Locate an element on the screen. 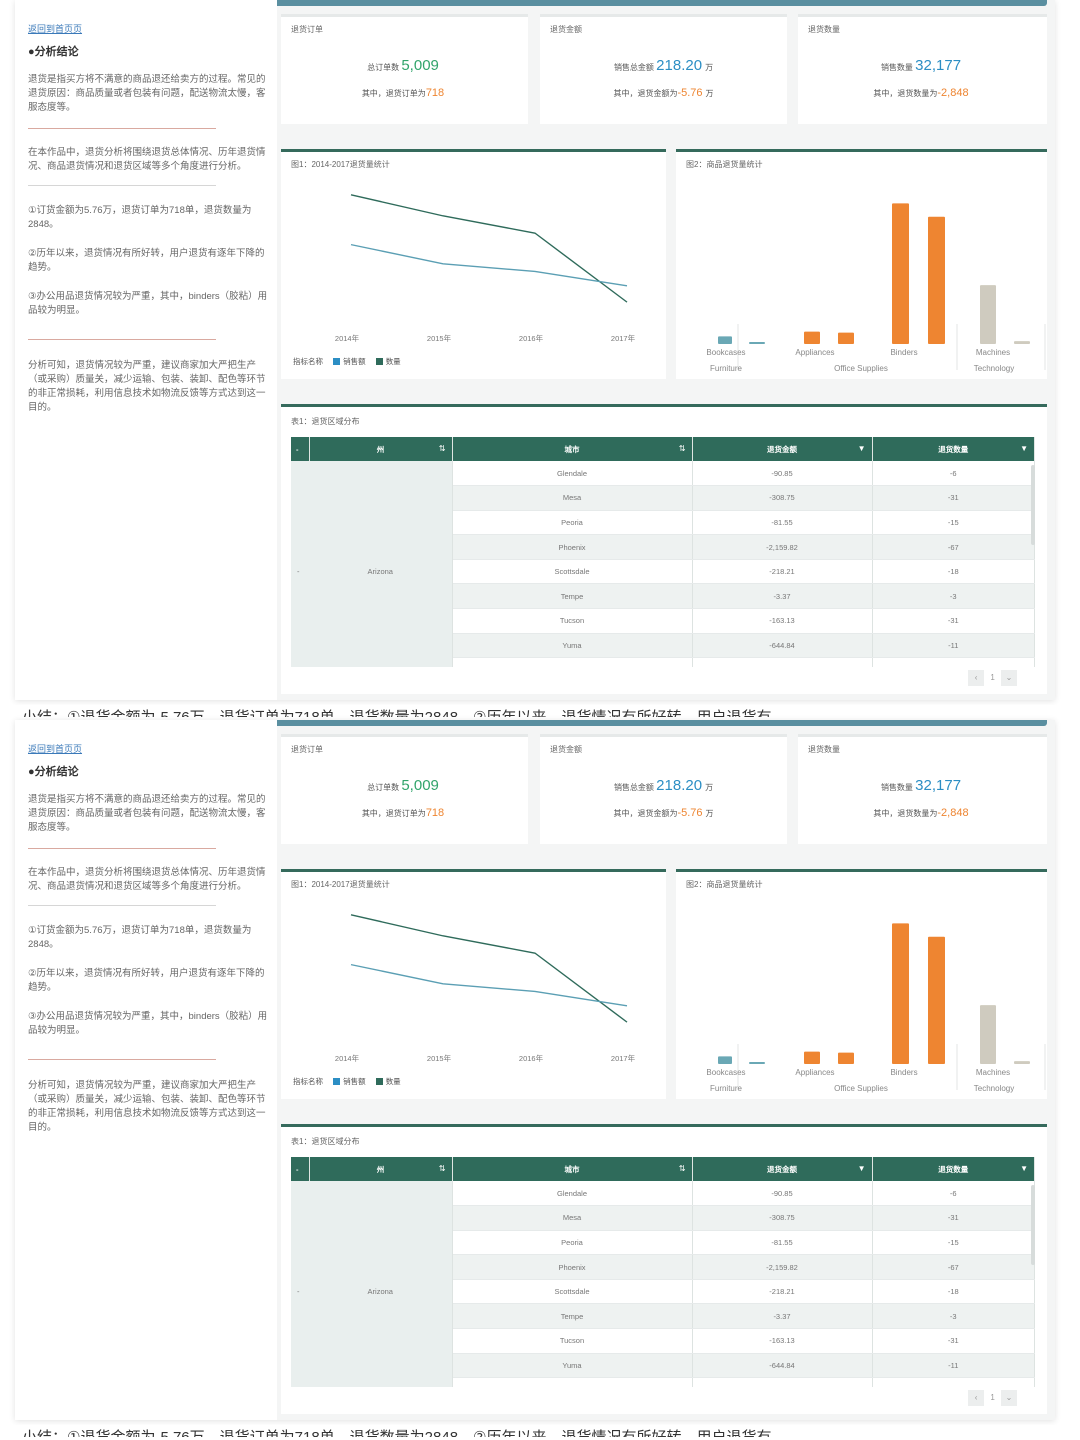 This screenshot has height=1440, width=1080. finding-3: ③办公用品退货情况较为严重，其中，binders（胶粘）用品较为明显。 is located at coordinates (148, 1023).